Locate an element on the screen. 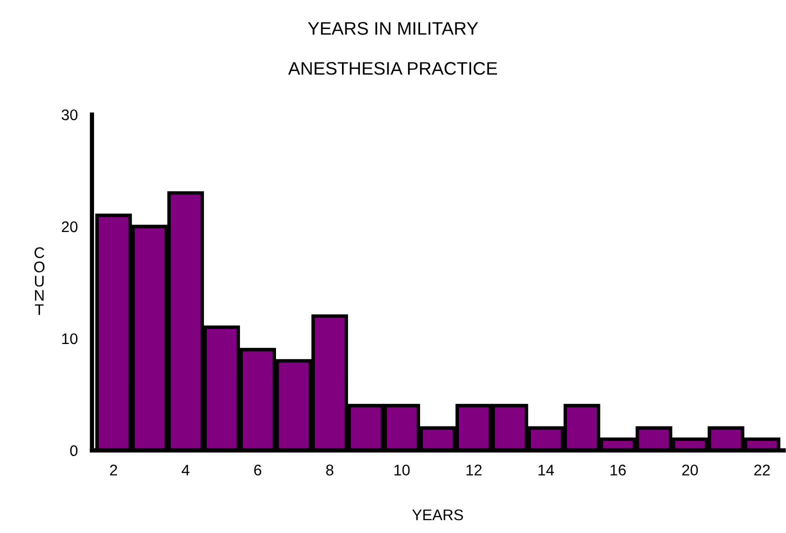 Image resolution: width=786 pixels, height=533 pixels. y-axis-title: COUNT is located at coordinates (39, 281).